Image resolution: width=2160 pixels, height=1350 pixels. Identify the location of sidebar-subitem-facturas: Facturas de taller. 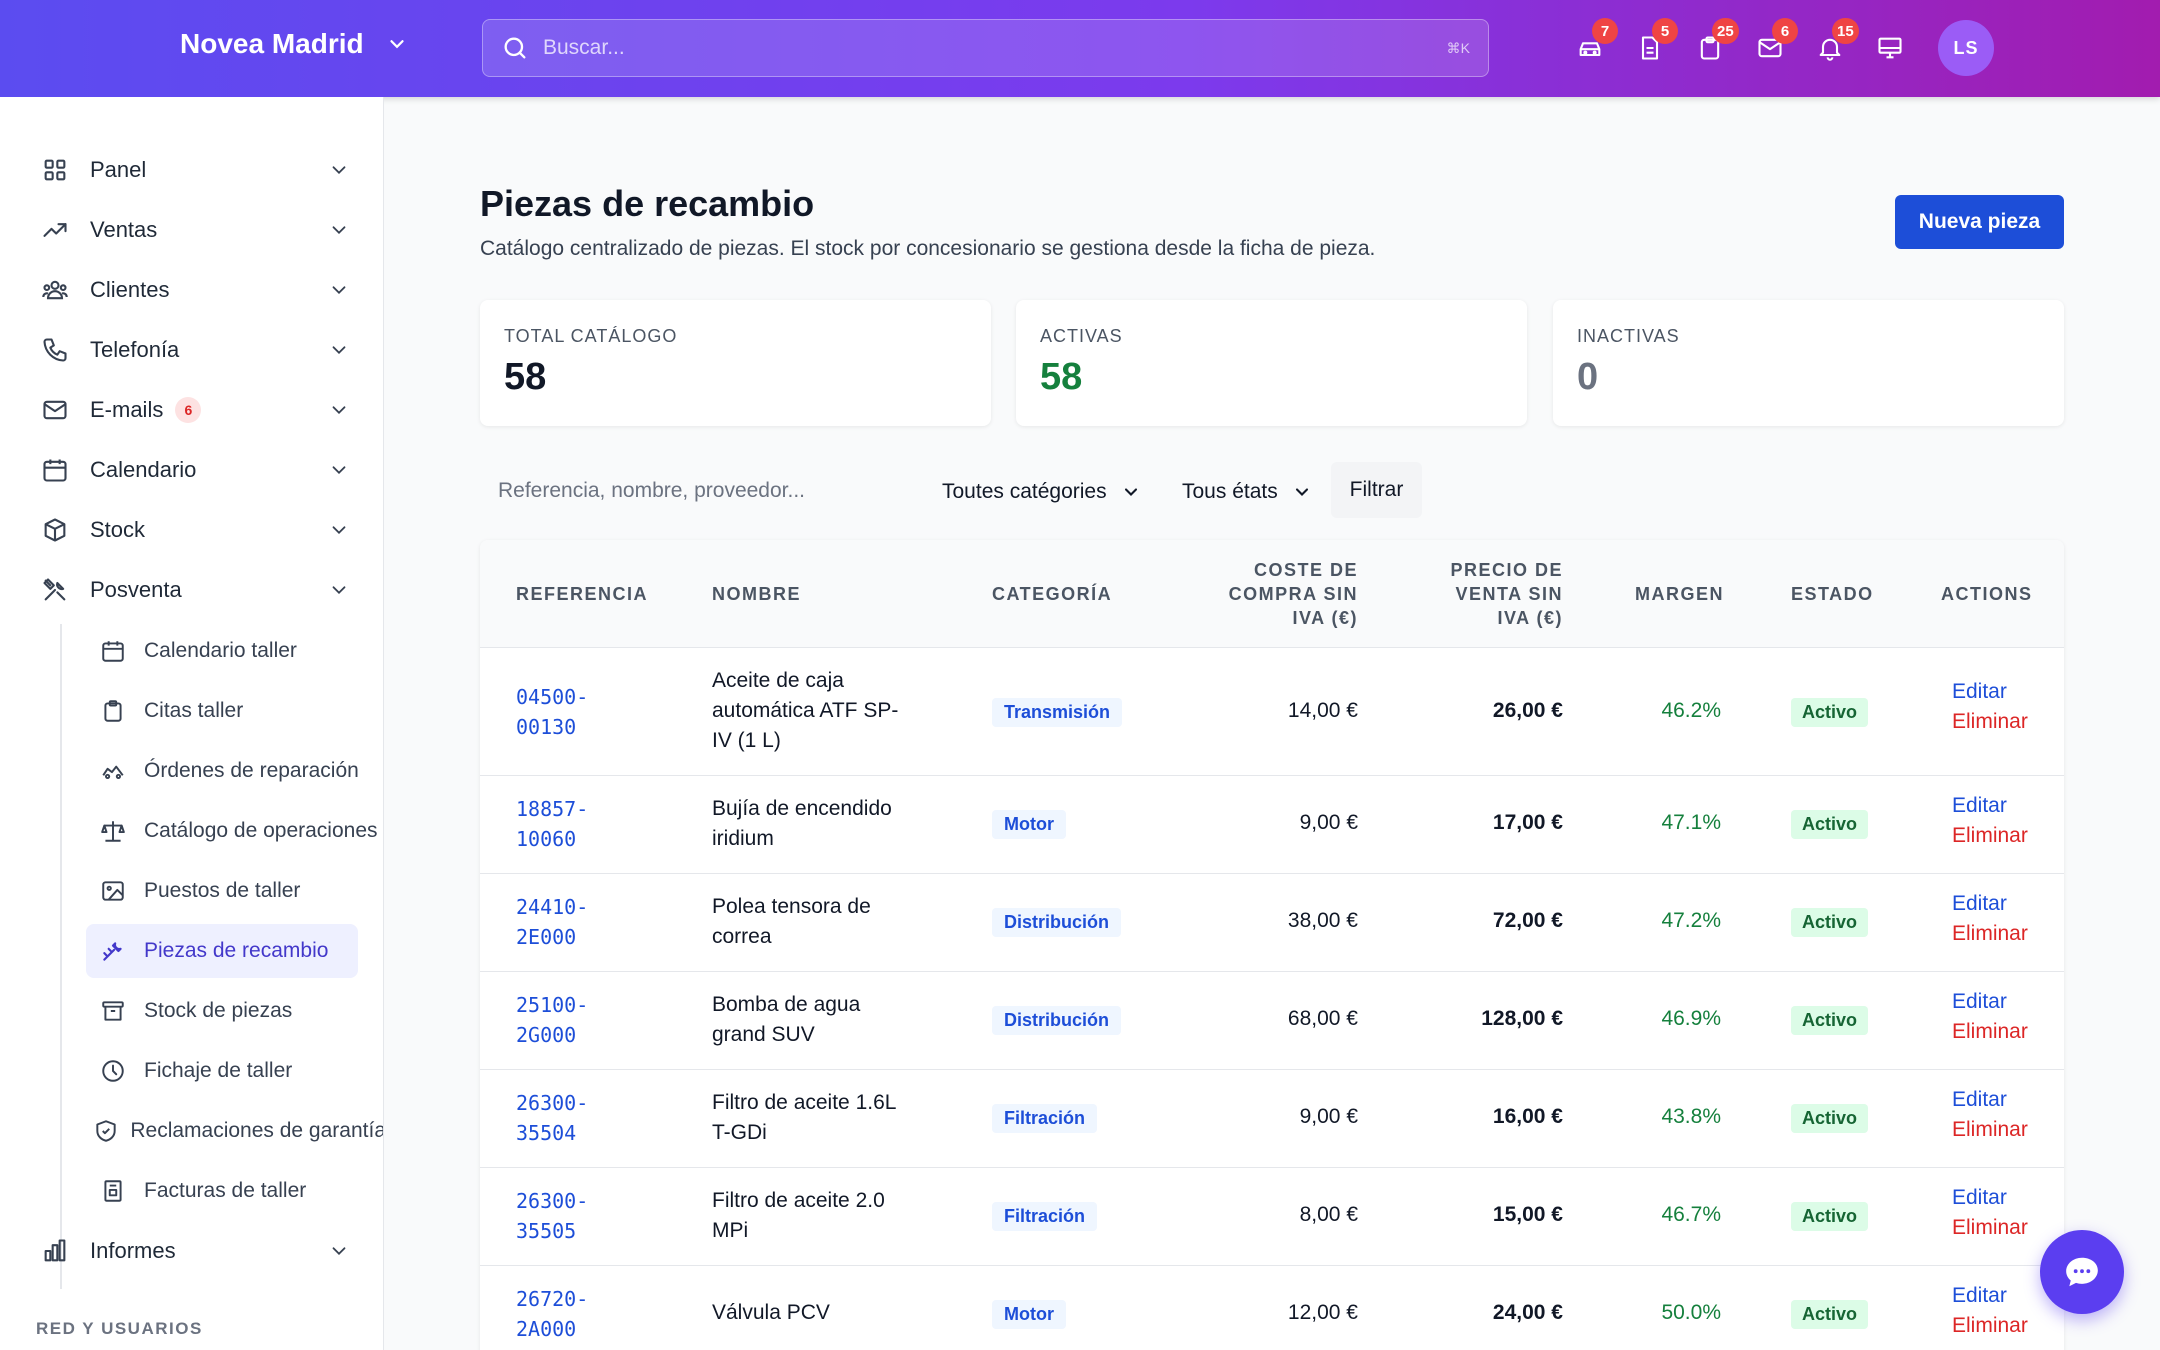
(234, 1191).